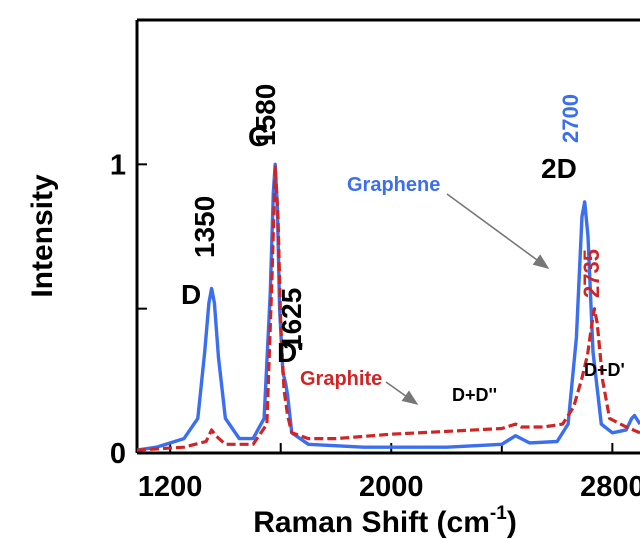 The image size is (640, 539). What do you see at coordinates (474, 395) in the screenshot?
I see `peak-label-d-plus-d-double-prime: D+D''` at bounding box center [474, 395].